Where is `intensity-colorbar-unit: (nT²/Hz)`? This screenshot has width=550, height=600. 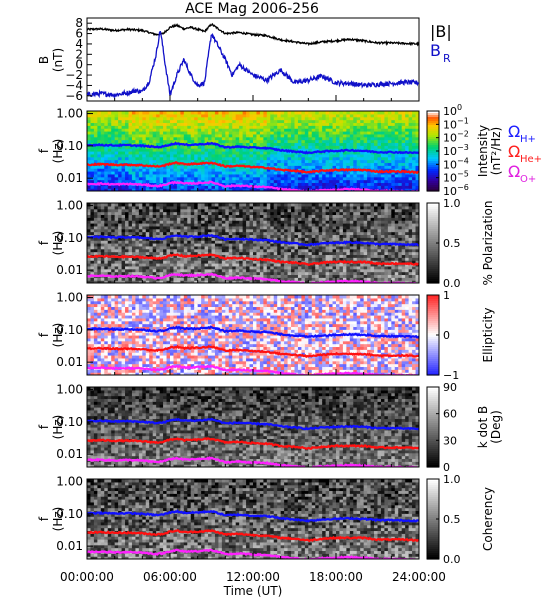
intensity-colorbar-unit: (nT²/Hz) is located at coordinates (496, 151).